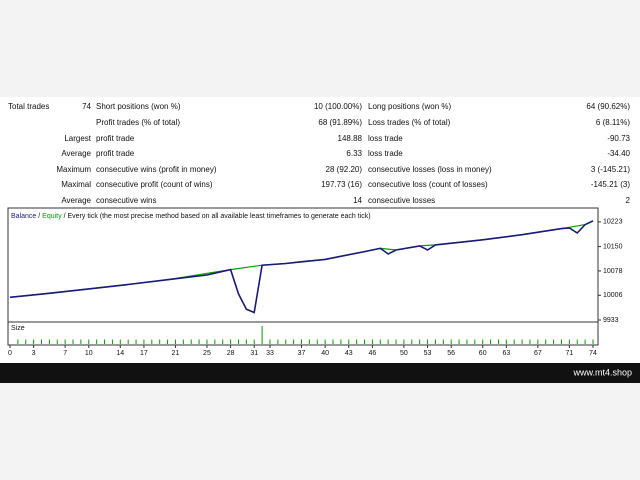 The image size is (640, 480). What do you see at coordinates (65, 353) in the screenshot?
I see `x-tick-label: 7` at bounding box center [65, 353].